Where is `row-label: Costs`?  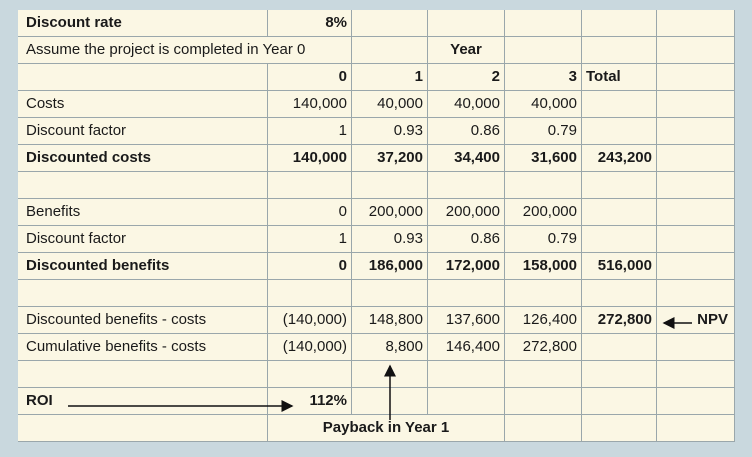
row-label: Costs is located at coordinates (143, 104).